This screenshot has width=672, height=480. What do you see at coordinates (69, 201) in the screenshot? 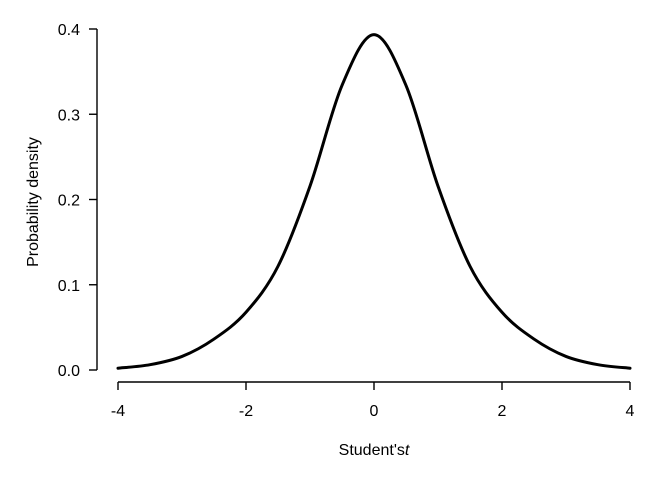
I see `y-tick-label: 0.2` at bounding box center [69, 201].